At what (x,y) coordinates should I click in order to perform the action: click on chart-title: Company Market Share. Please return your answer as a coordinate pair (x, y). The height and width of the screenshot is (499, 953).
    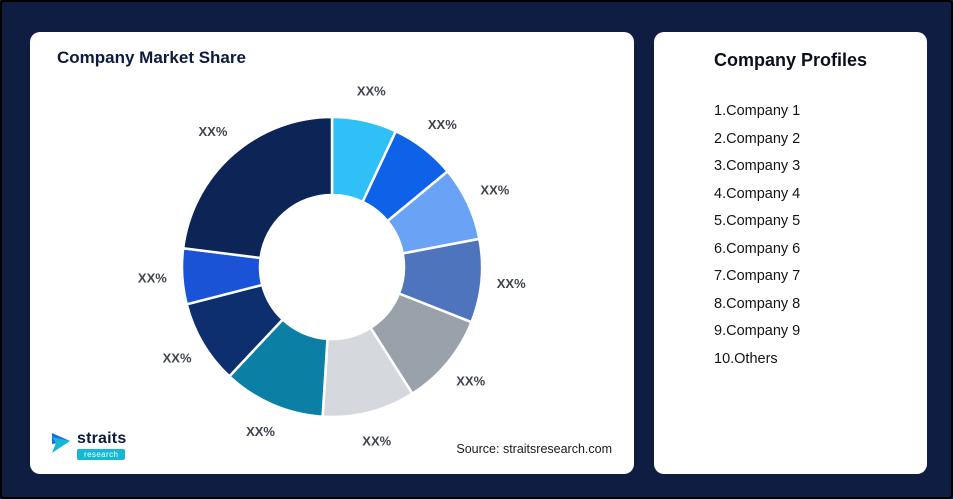
    Looking at the image, I should click on (151, 57).